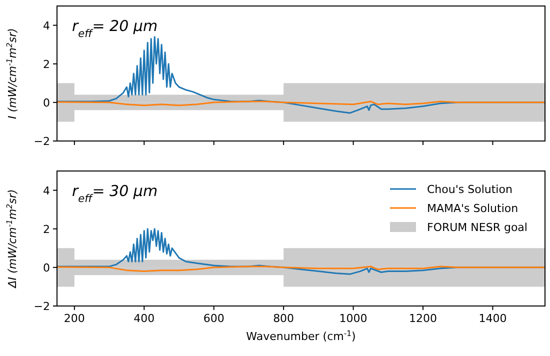  What do you see at coordinates (469, 189) in the screenshot?
I see `legend-label: Chou's Solution` at bounding box center [469, 189].